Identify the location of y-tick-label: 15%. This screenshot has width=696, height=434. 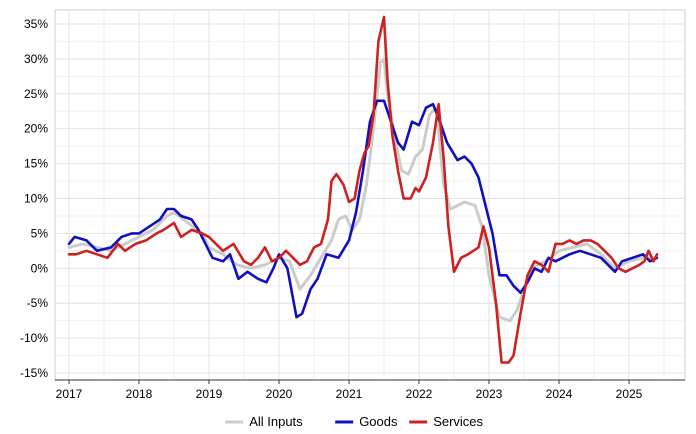
(36, 164).